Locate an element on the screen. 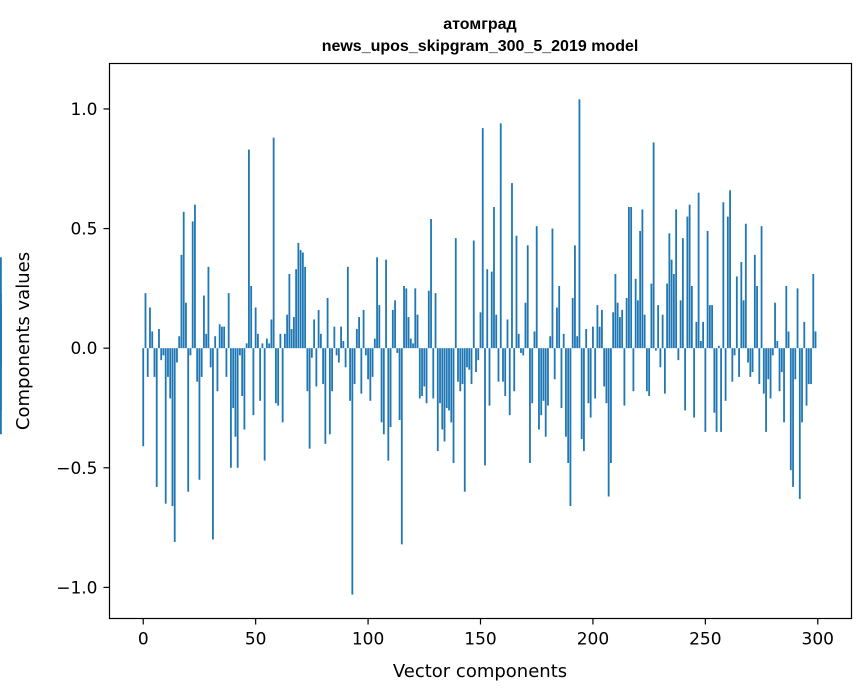 This screenshot has height=696, width=867. y-tick-label: 0.0 is located at coordinates (83, 349).